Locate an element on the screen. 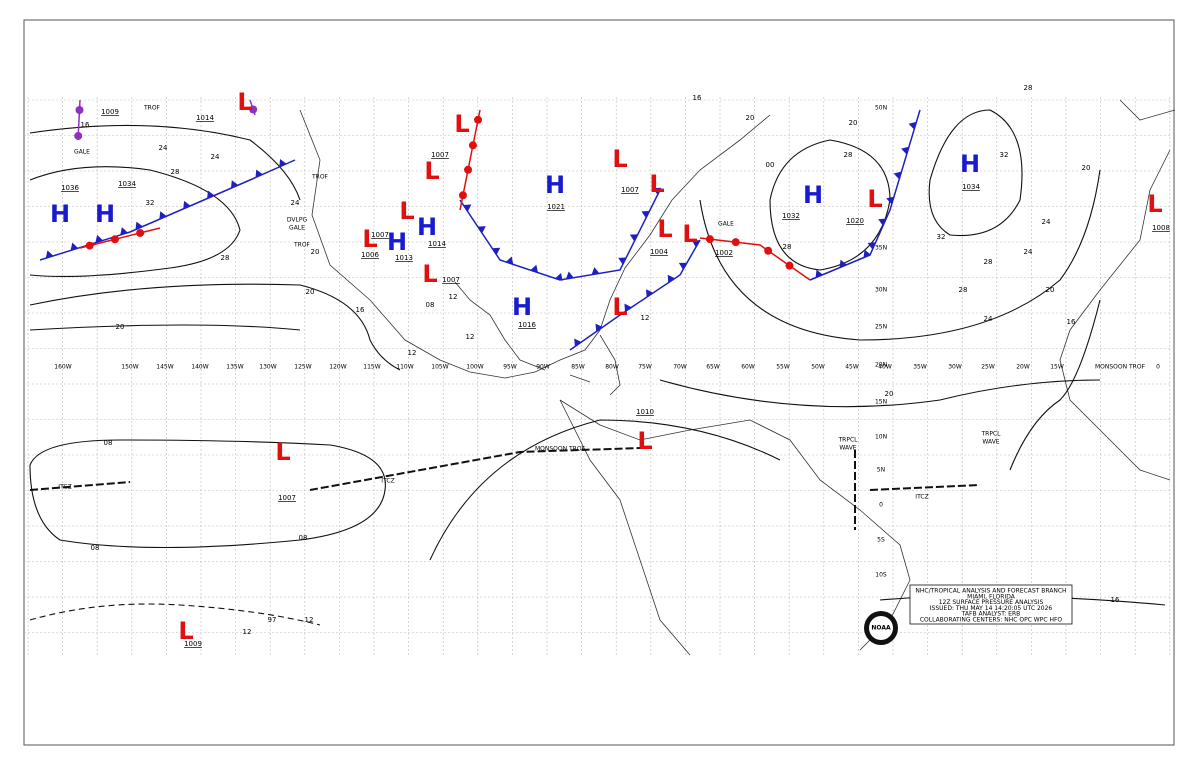 The image size is (1199, 776). longitude-label: 90W is located at coordinates (543, 367).